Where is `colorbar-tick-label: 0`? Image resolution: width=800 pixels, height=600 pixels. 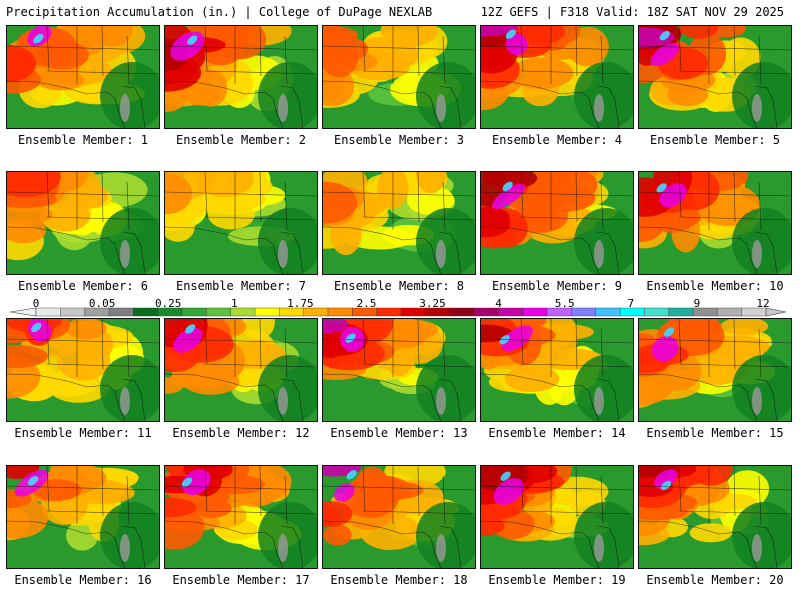
colorbar-tick-label: 0 is located at coordinates (36, 303).